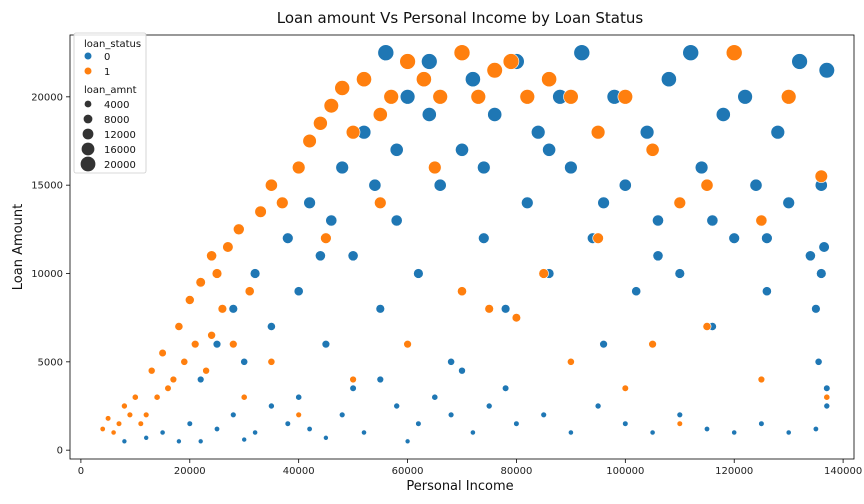 The height and width of the screenshot is (504, 864). What do you see at coordinates (120, 165) in the screenshot?
I see `legend-size-label: 20000` at bounding box center [120, 165].